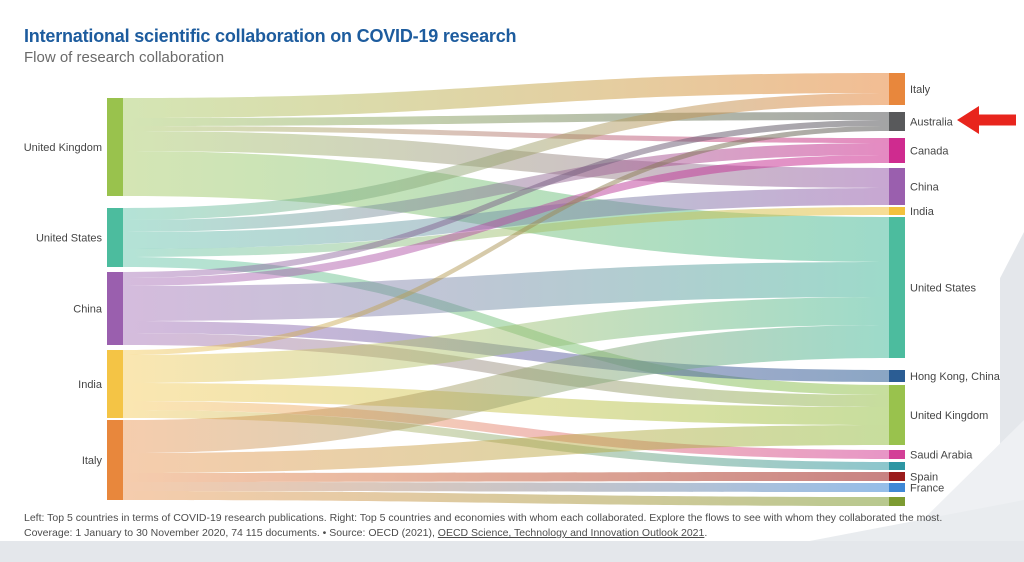  I want to click on flow-l-china-to-r-us, so click(506, 291).